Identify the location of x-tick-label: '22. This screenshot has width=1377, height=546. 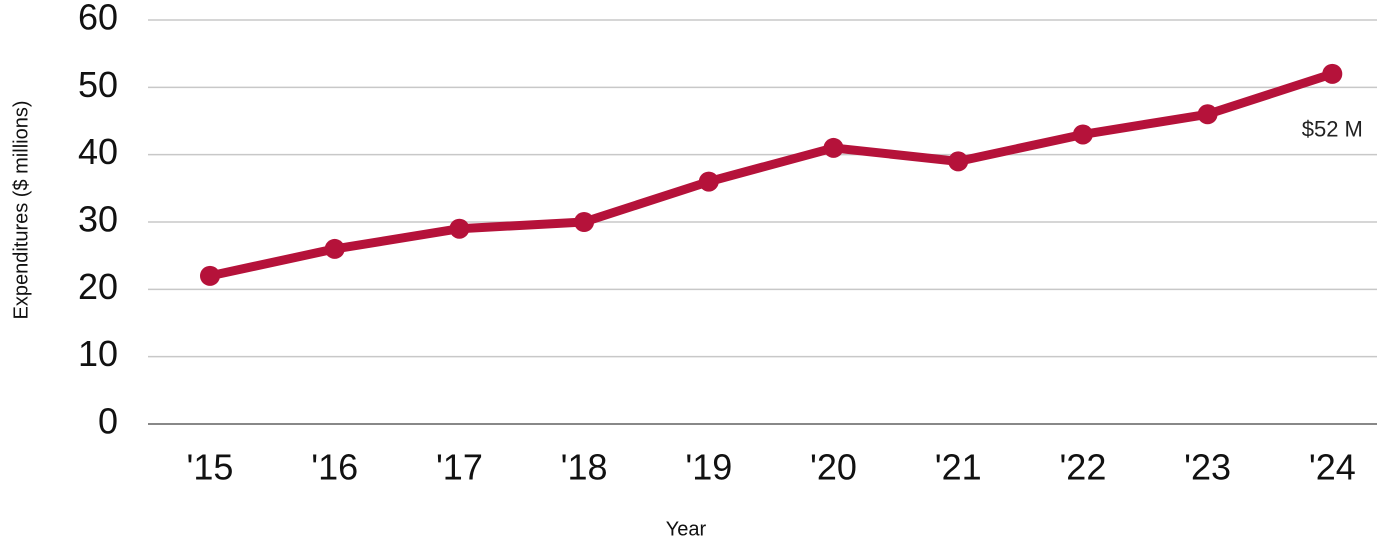
(1082, 467).